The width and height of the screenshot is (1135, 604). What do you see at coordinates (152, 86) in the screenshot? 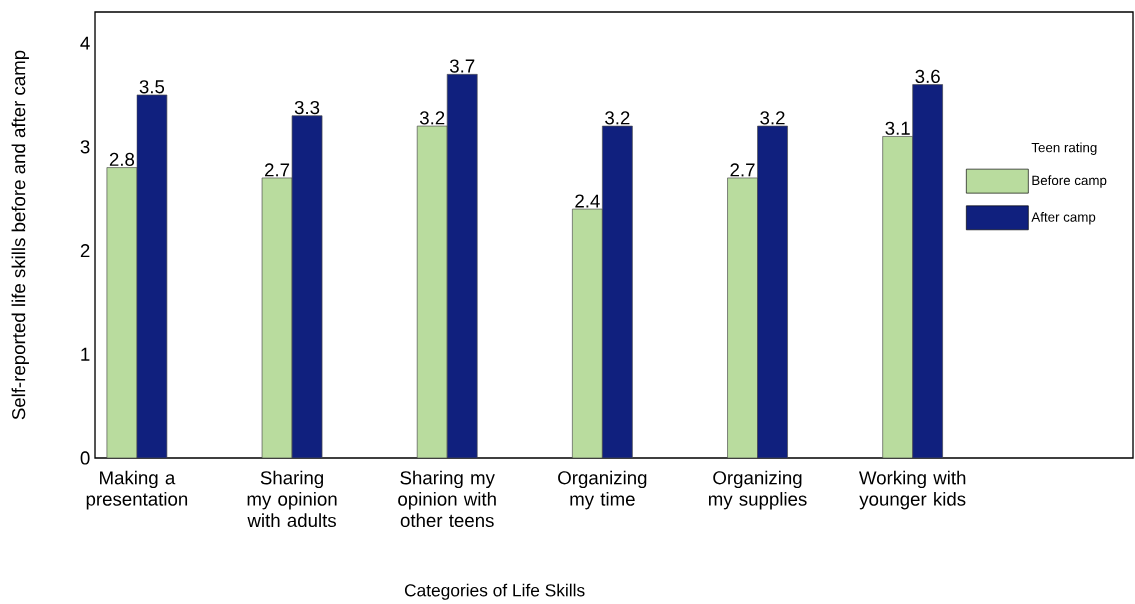
I see `data-label: 3.5` at bounding box center [152, 86].